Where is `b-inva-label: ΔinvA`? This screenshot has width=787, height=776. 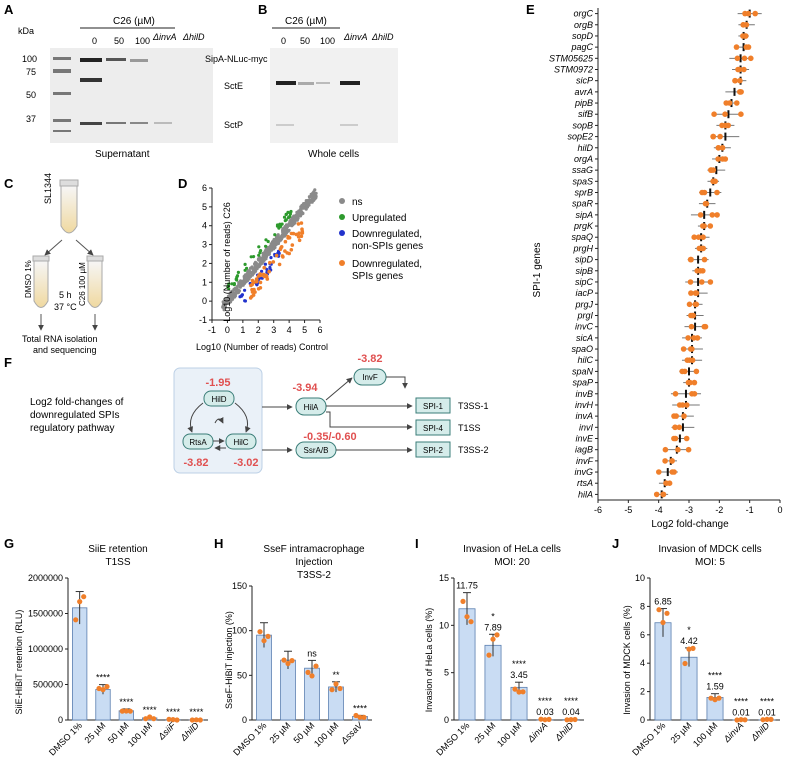 b-inva-label: ΔinvA is located at coordinates (355, 37).